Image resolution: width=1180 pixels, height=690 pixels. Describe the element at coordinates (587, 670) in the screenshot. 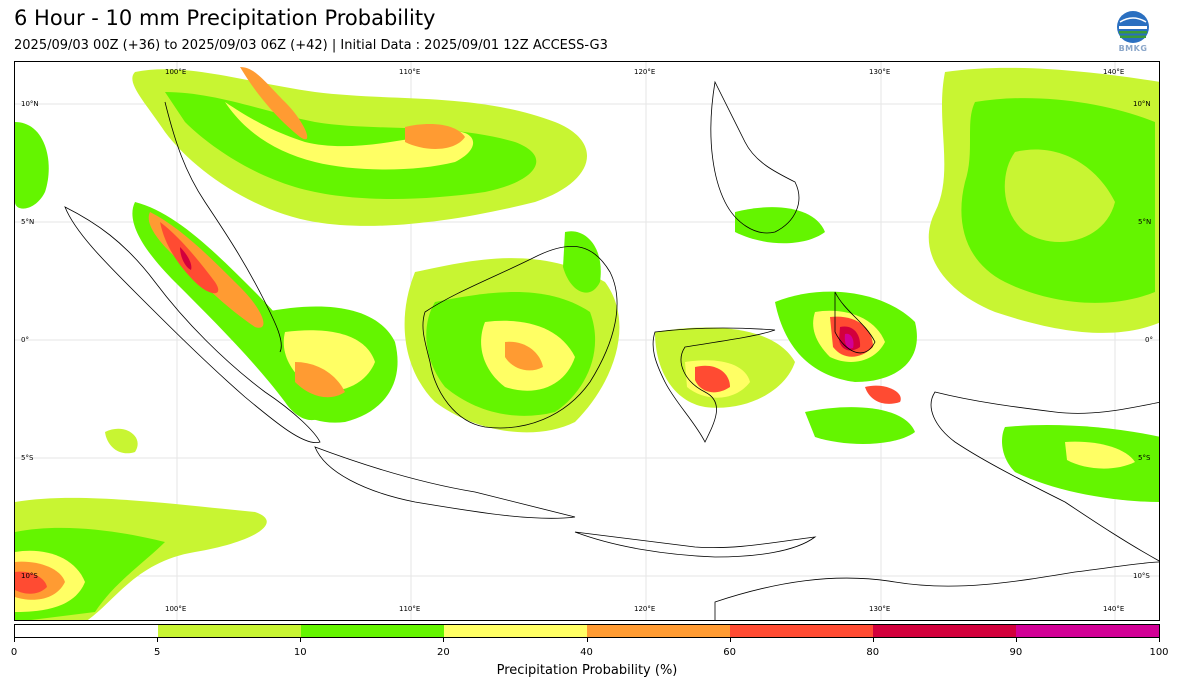

I see `colorbar-label: Precipitation Probability (%)` at that location.